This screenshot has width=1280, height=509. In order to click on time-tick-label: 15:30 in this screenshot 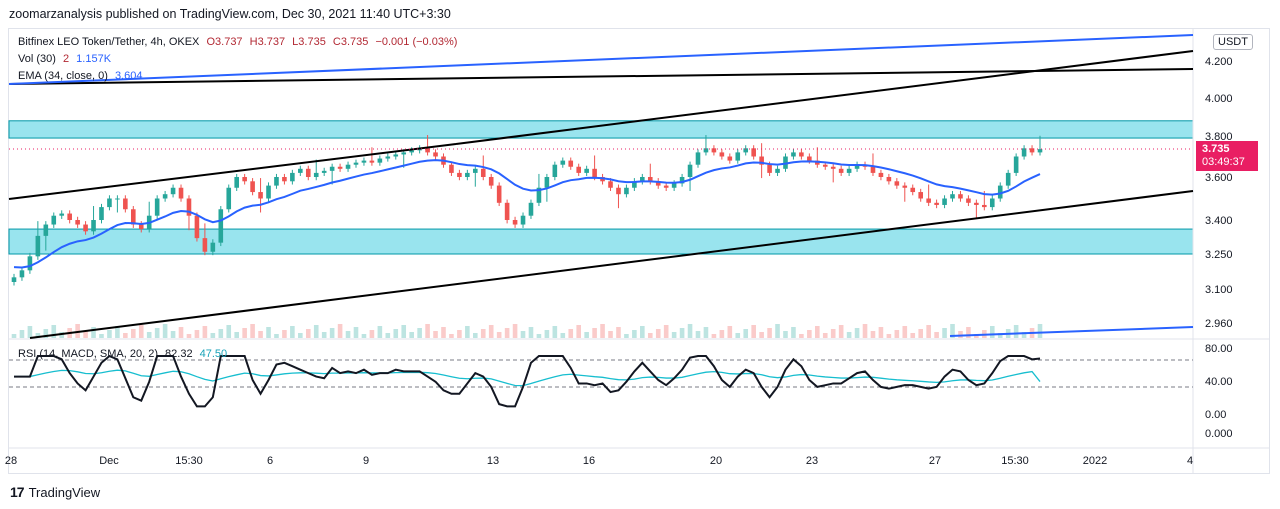, I will do `click(189, 461)`.